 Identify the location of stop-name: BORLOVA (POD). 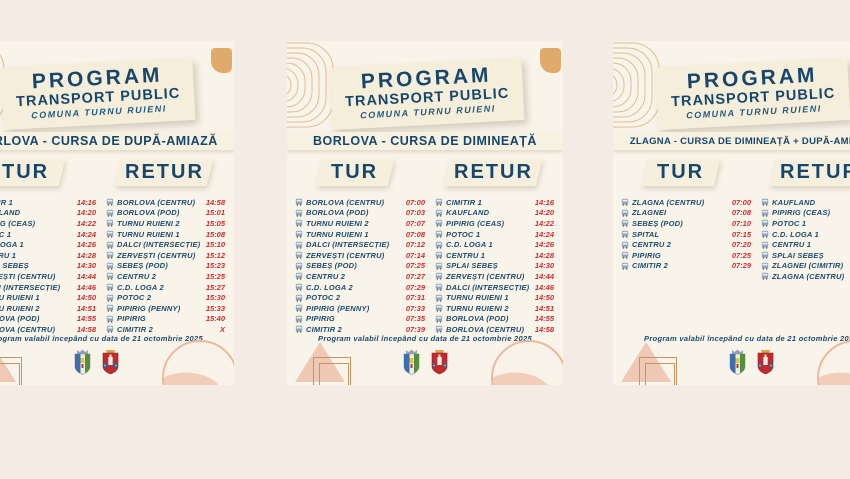
(148, 213).